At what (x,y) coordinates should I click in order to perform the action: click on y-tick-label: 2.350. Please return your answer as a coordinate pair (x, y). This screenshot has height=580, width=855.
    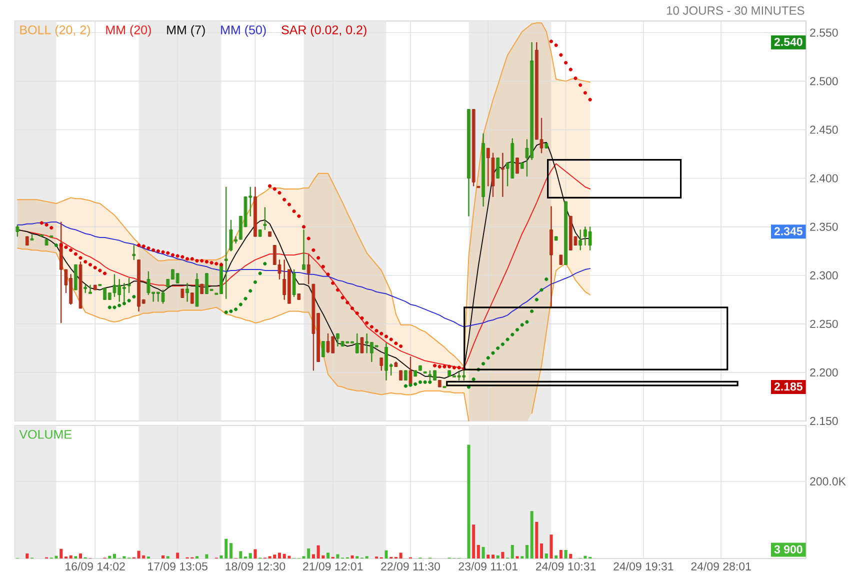
    Looking at the image, I should click on (824, 226).